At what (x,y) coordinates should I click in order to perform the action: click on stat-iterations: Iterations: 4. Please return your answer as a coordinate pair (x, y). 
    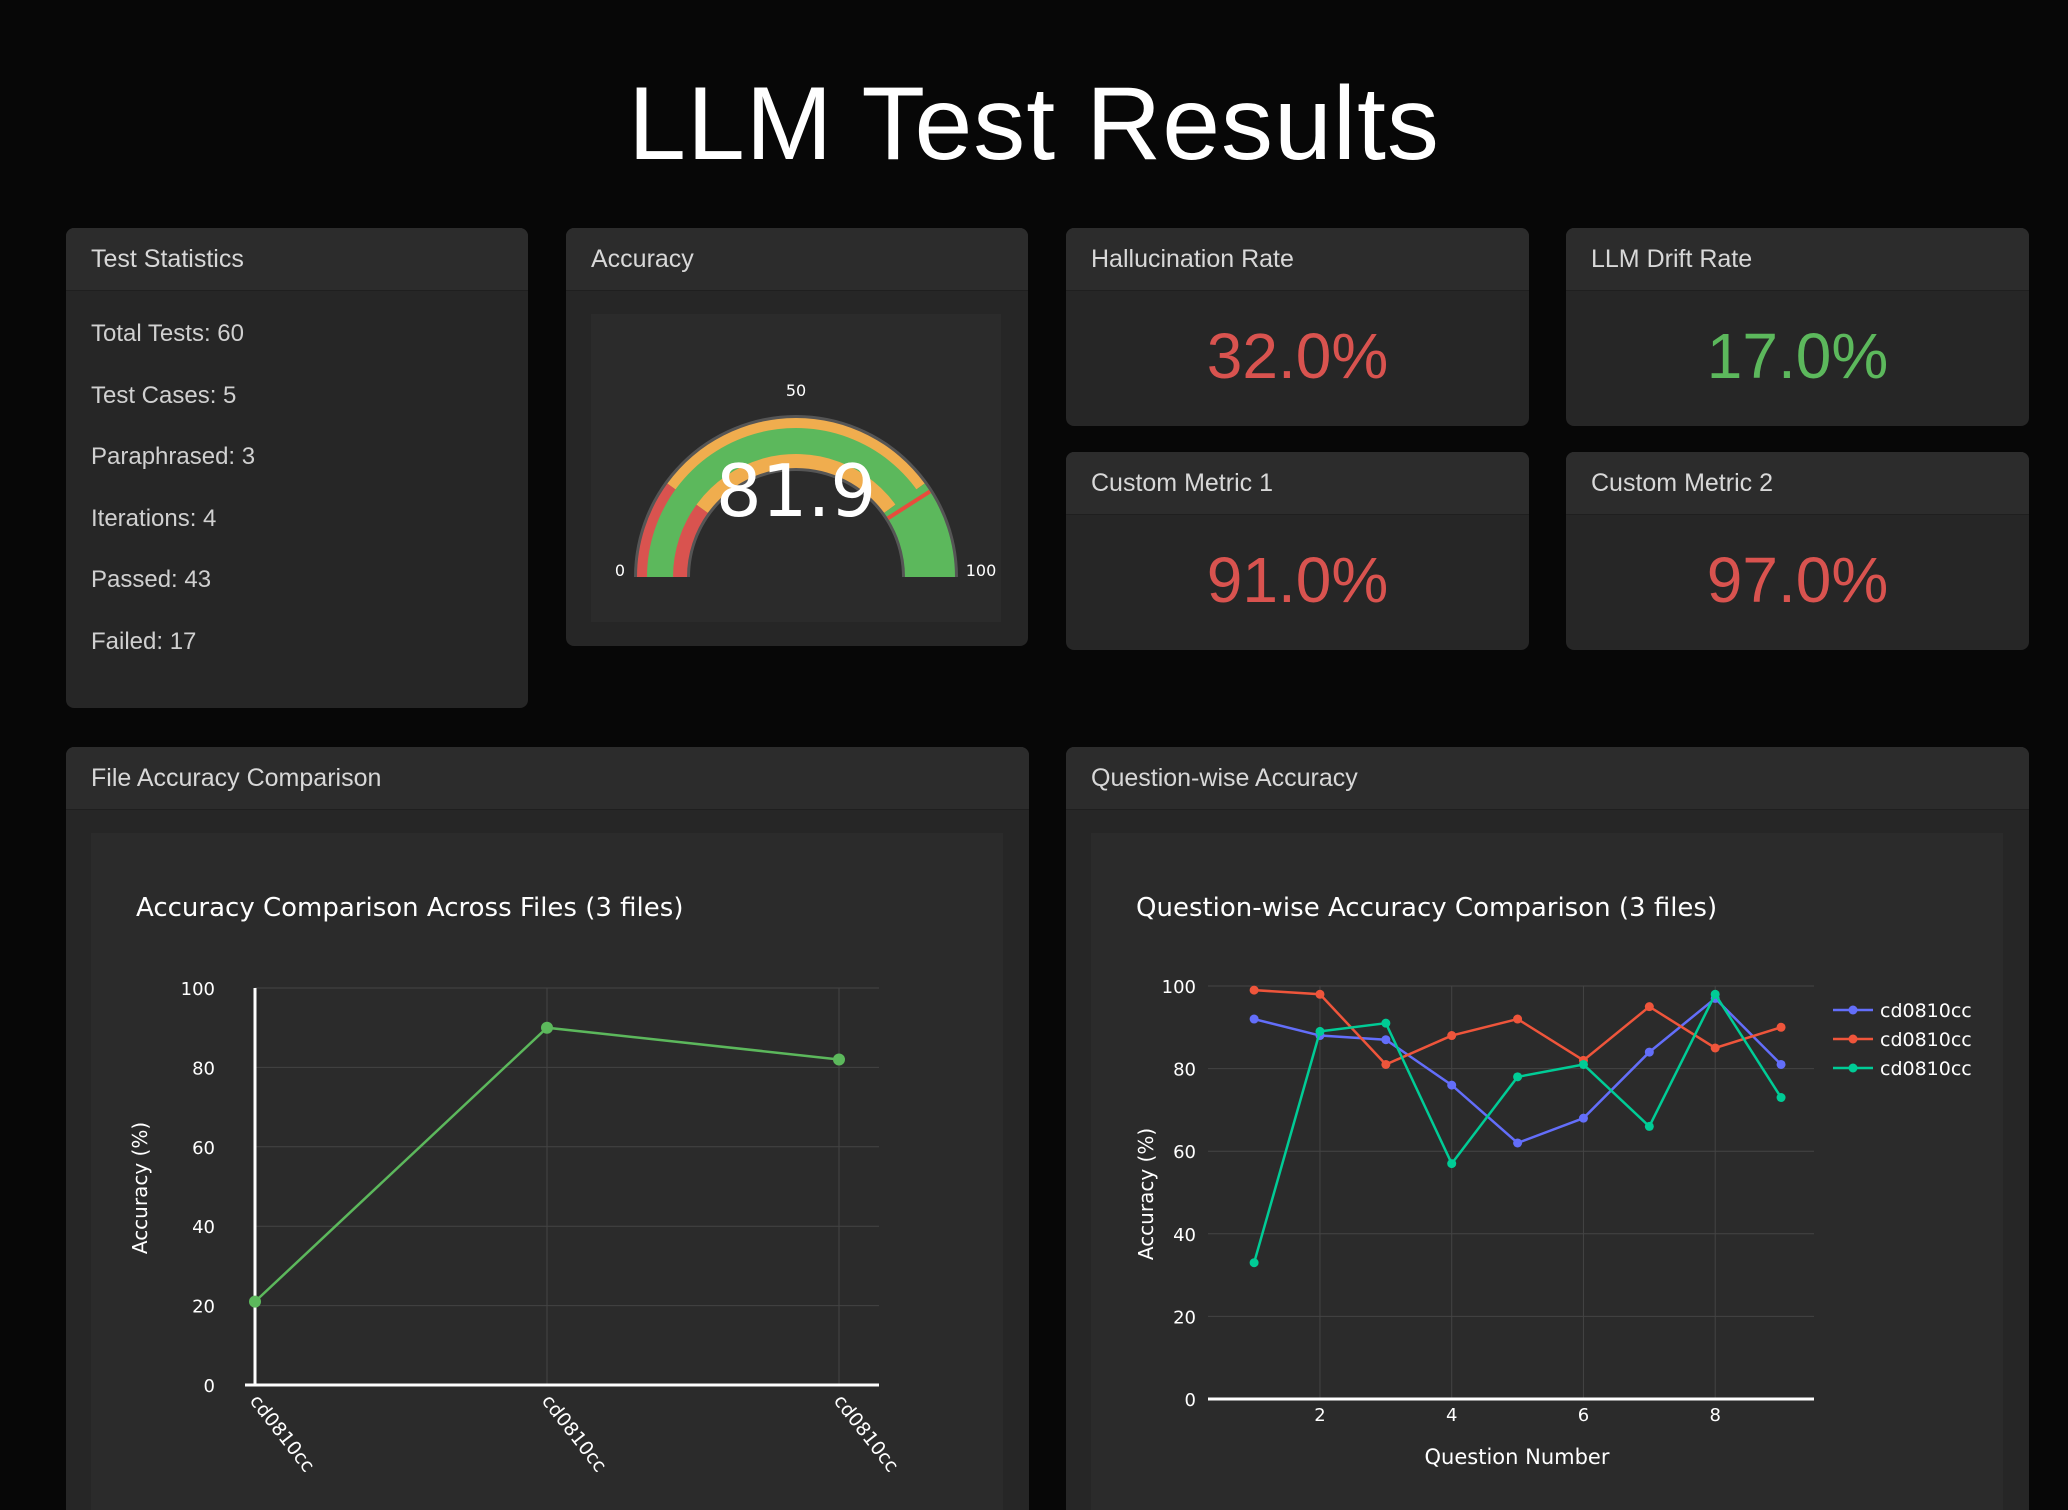
    Looking at the image, I should click on (154, 518).